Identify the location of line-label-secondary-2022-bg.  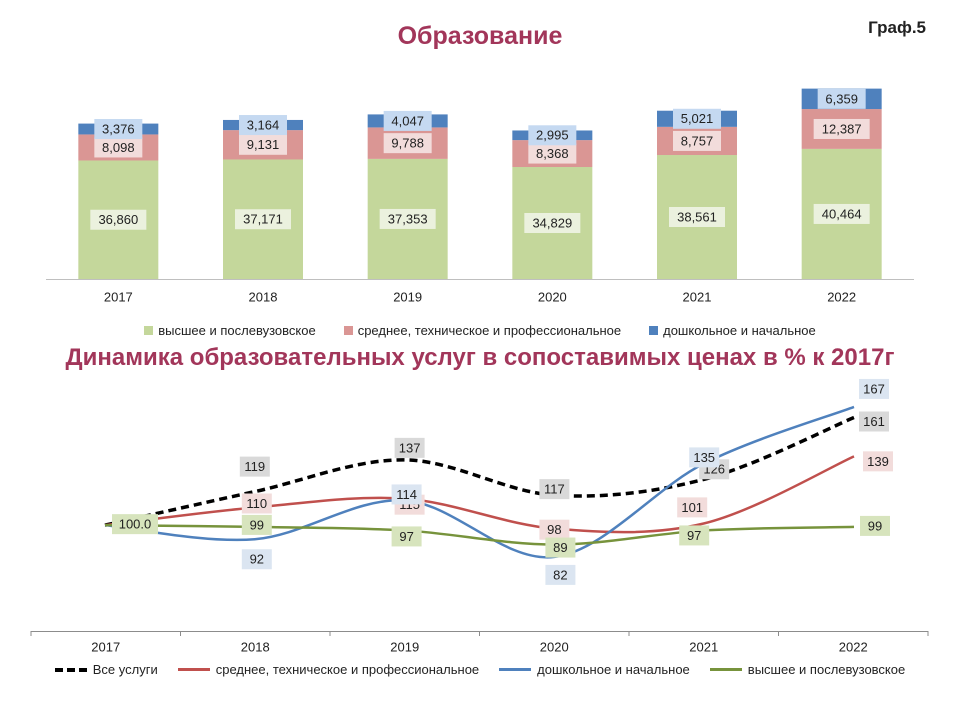
(878, 461).